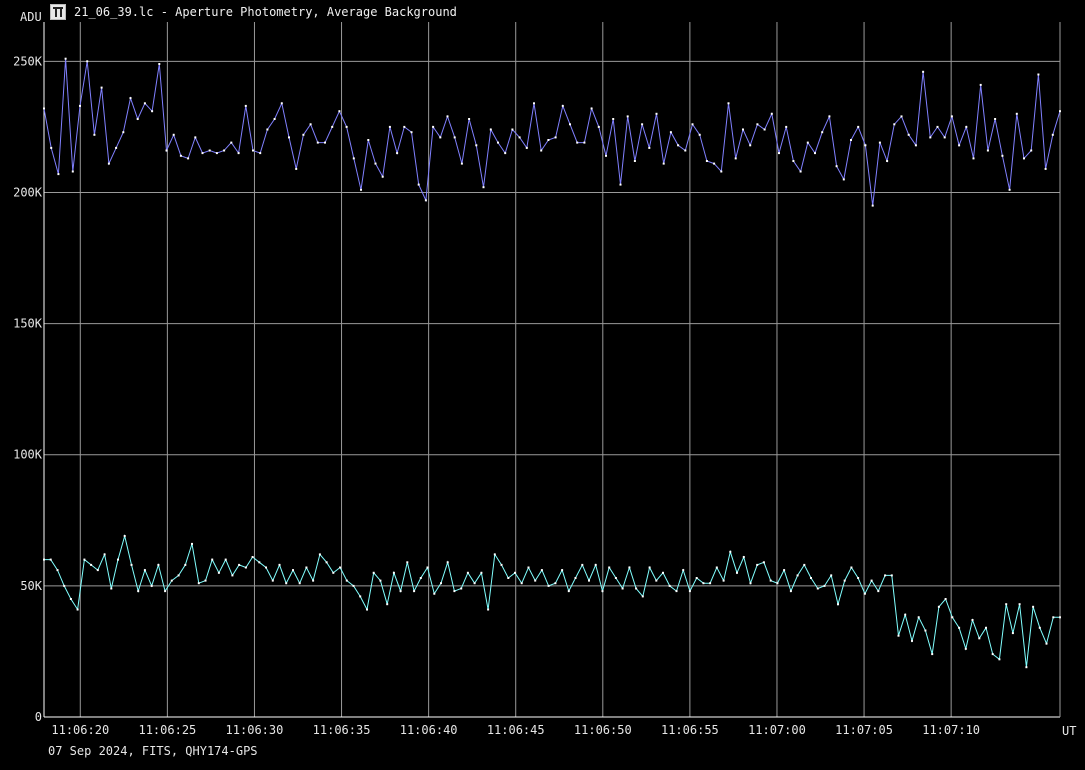 The width and height of the screenshot is (1085, 770). What do you see at coordinates (864, 730) in the screenshot?
I see `x-tick-label: 11:07:05` at bounding box center [864, 730].